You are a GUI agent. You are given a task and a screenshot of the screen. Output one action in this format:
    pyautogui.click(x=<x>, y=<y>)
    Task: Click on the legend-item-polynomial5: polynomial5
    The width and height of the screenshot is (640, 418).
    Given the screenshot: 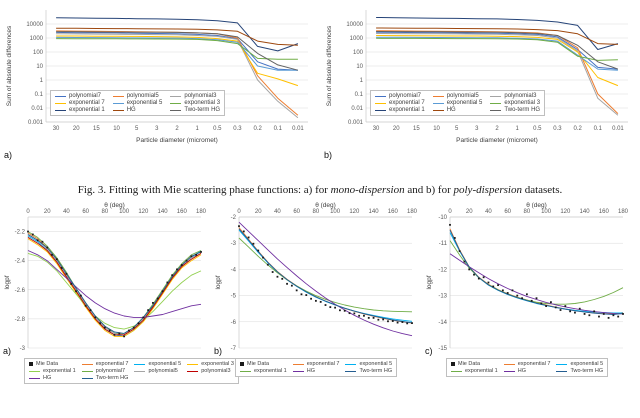 What is the action you would take?
    pyautogui.click(x=157, y=371)
    